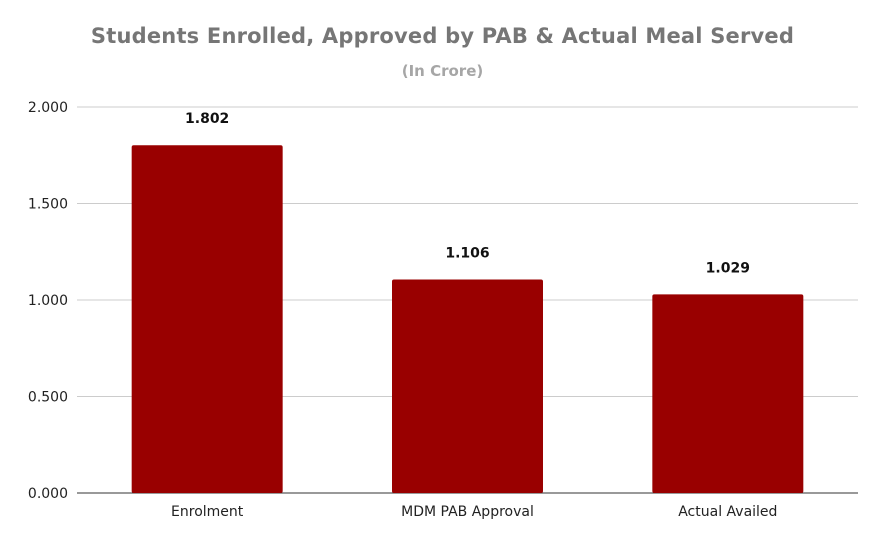 This screenshot has width=885, height=547. What do you see at coordinates (728, 268) in the screenshot?
I see `data-label: 1.029` at bounding box center [728, 268].